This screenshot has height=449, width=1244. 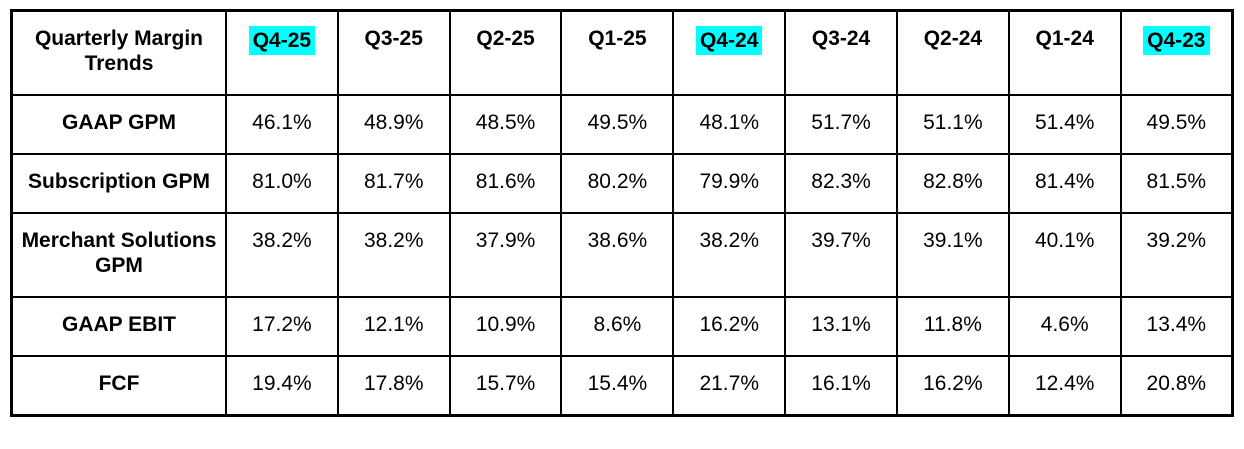 I want to click on column-header-q3-25: Q3-25, so click(x=393, y=52).